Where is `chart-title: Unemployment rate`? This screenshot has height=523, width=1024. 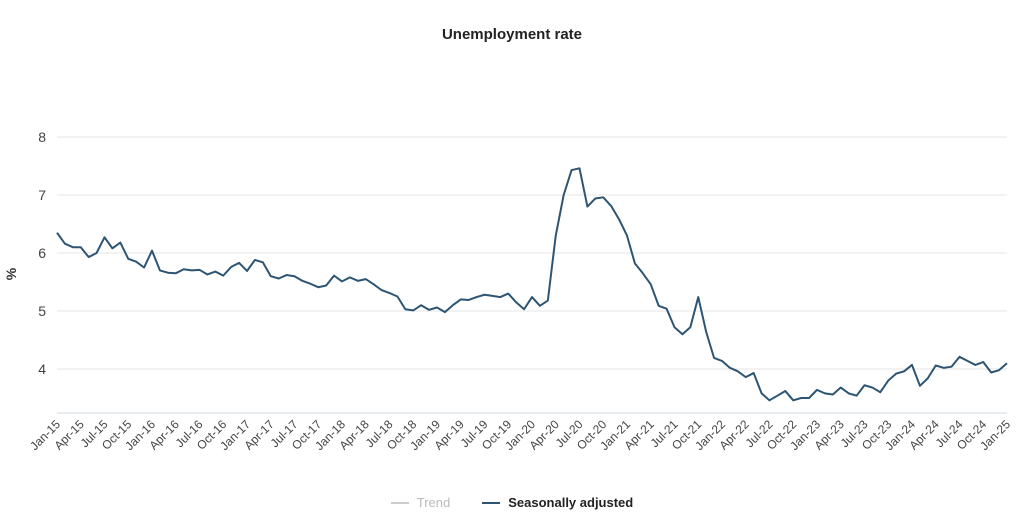
chart-title: Unemployment rate is located at coordinates (512, 34).